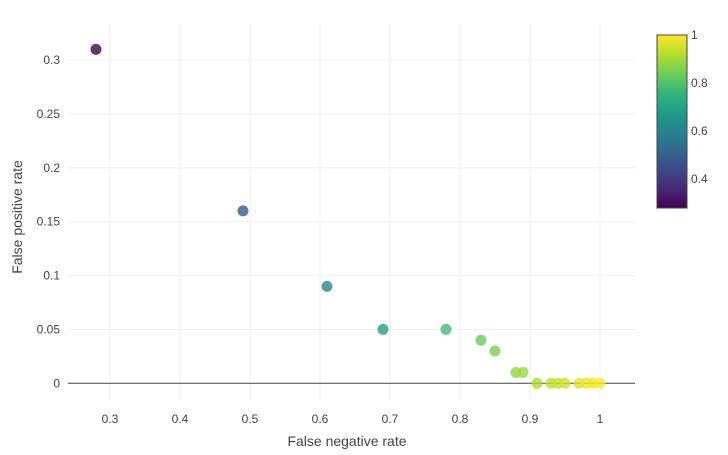 Image resolution: width=728 pixels, height=455 pixels. What do you see at coordinates (530, 419) in the screenshot?
I see `x-tick-label: 0.9` at bounding box center [530, 419].